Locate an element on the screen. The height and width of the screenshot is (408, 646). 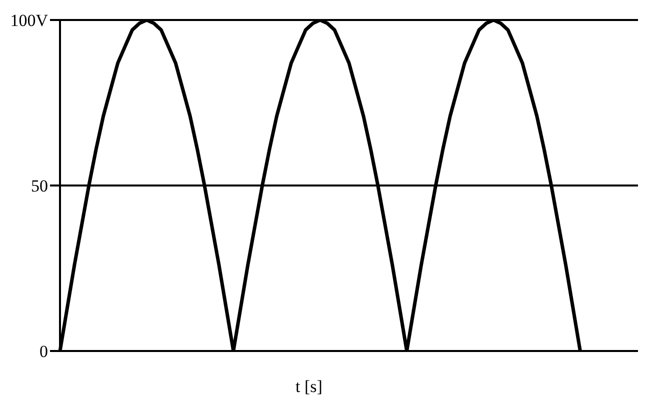
y-tick-label: 50 is located at coordinates (39, 186).